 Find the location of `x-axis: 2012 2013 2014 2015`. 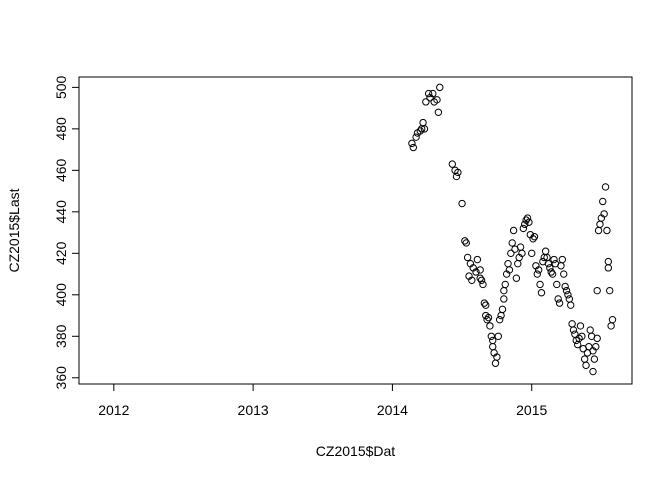

x-axis: 2012 2013 2014 2015 is located at coordinates (322, 400).